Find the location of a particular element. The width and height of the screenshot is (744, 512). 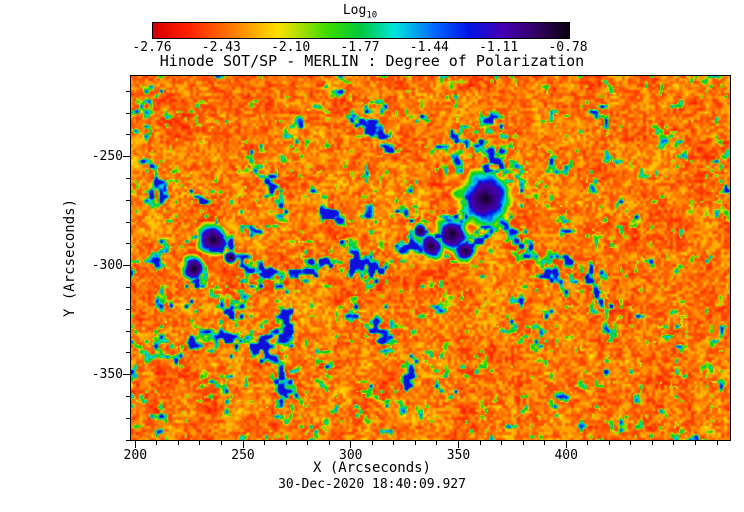

colorbar-tick-label: -2.76 is located at coordinates (152, 47).